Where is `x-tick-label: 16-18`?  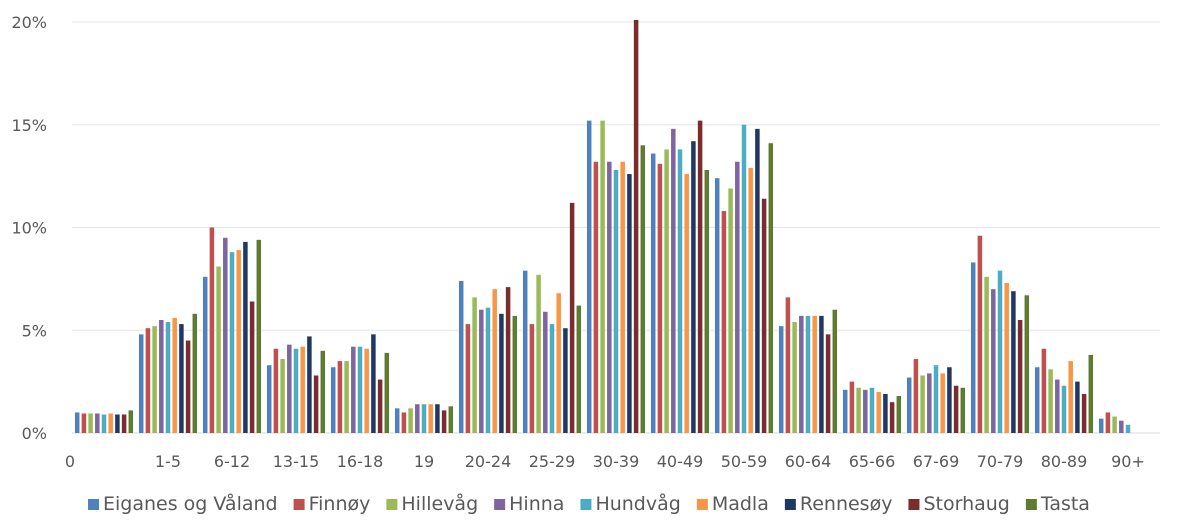
x-tick-label: 16-18 is located at coordinates (360, 461).